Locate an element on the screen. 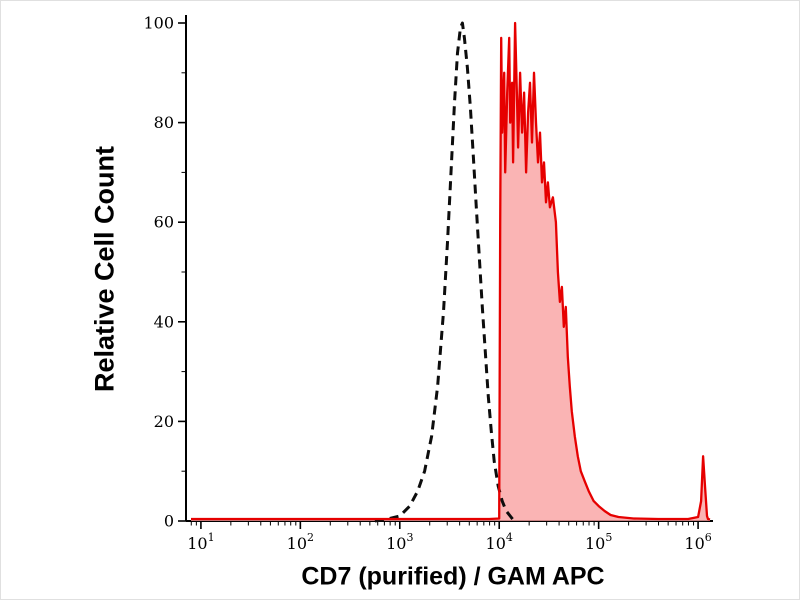  svg-text: 100 is located at coordinates (158, 23).